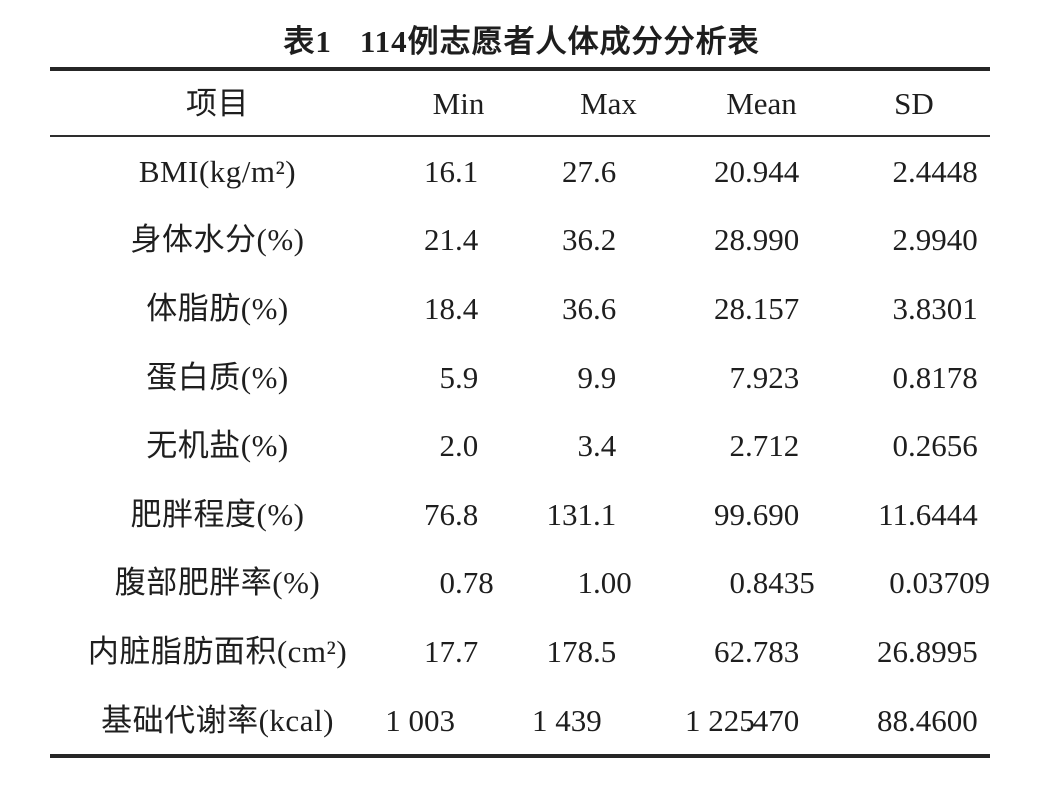 The height and width of the screenshot is (803, 1043). I want to click on cell-max: 36.2, so click(608, 239).